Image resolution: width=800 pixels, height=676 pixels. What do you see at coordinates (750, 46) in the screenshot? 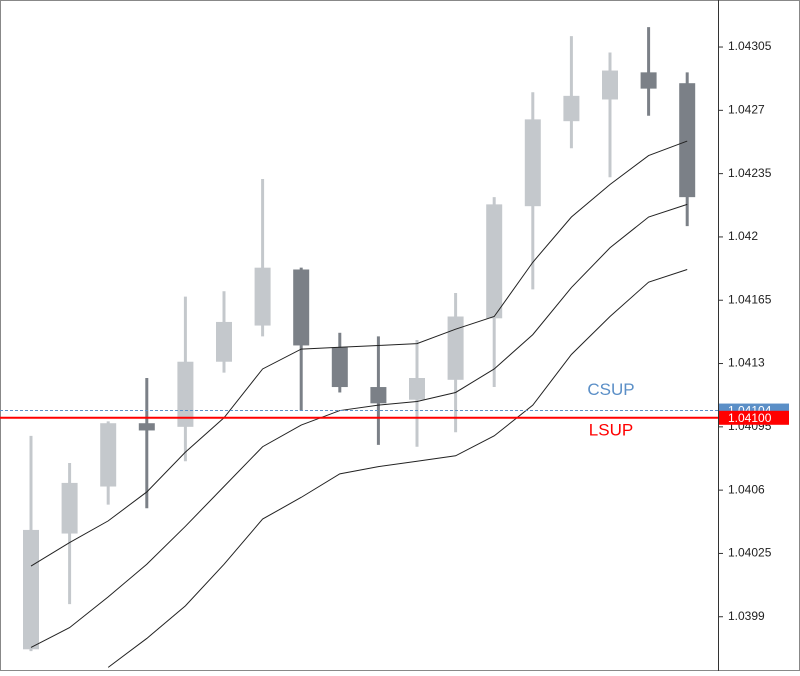
I see `y-tick-label: 1.04305` at bounding box center [750, 46].